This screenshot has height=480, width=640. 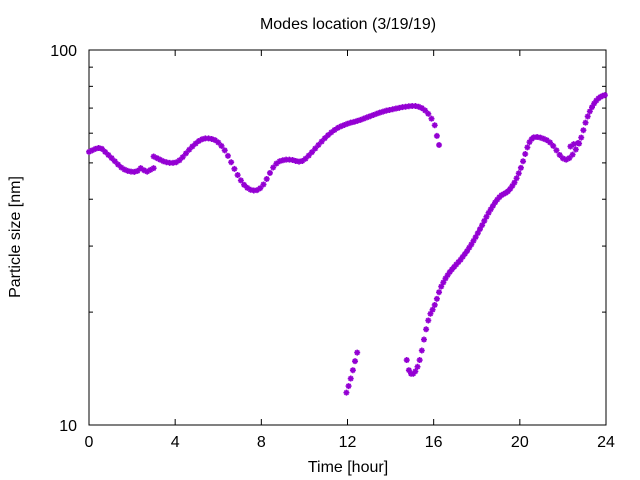 What do you see at coordinates (63, 51) in the screenshot?
I see `y-tick-label: 100` at bounding box center [63, 51].